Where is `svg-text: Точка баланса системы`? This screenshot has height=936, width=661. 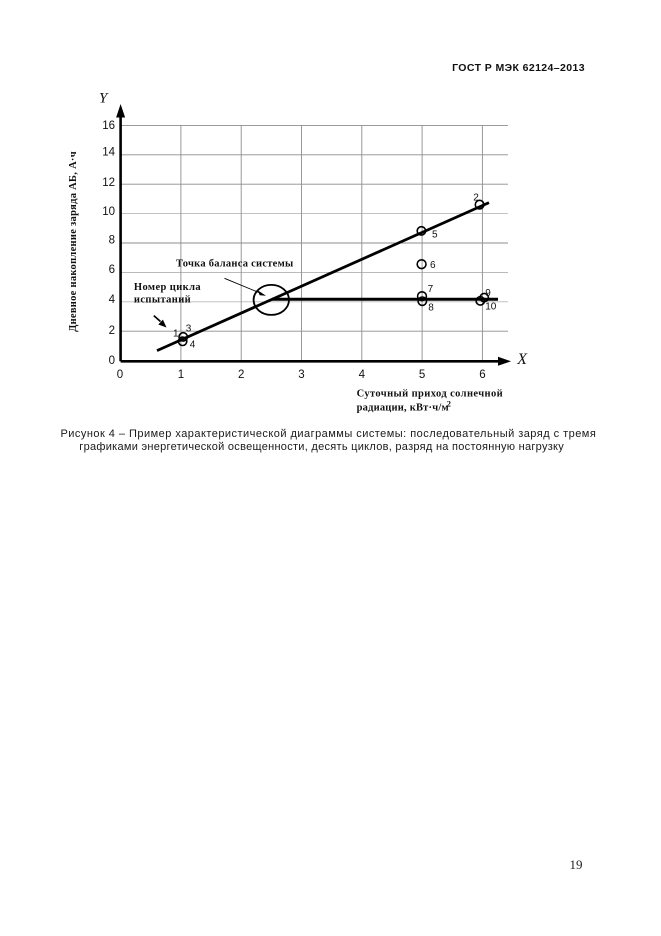 svg-text: Точка баланса системы is located at coordinates (234, 263).